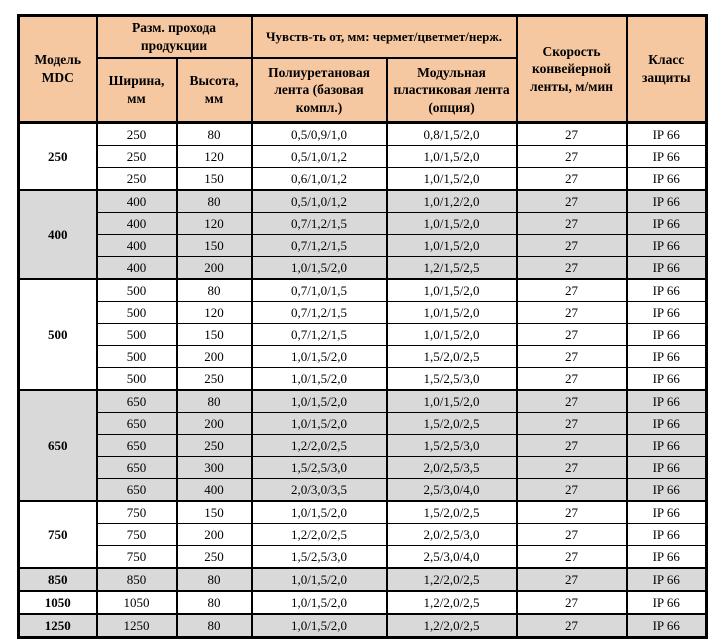  I want to click on table-cell: 1,5/2,0/2,5, so click(451, 423).